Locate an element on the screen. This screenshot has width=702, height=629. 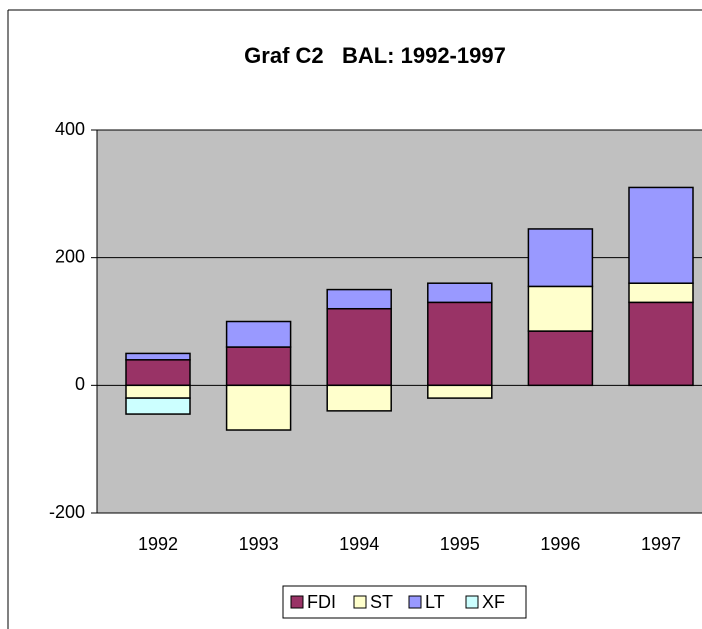
y-tick-label: 400 is located at coordinates (70, 129).